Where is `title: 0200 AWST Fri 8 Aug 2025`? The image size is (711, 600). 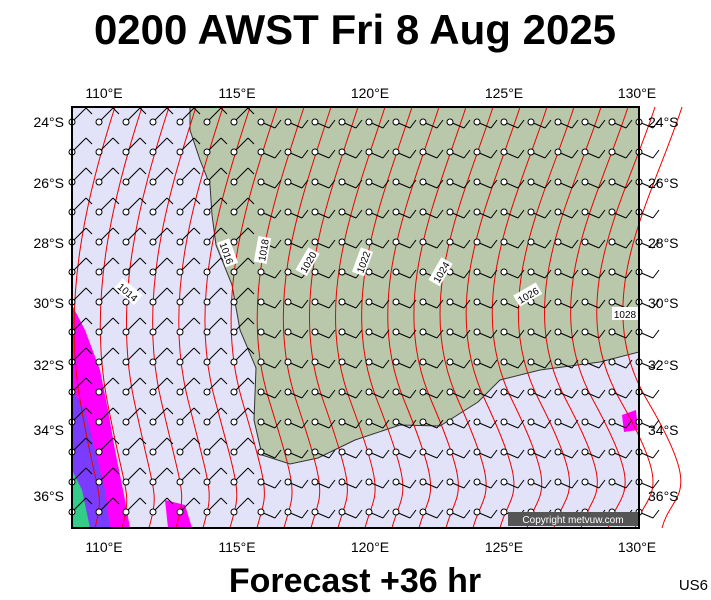 title: 0200 AWST Fri 8 Aug 2025 is located at coordinates (355, 29).